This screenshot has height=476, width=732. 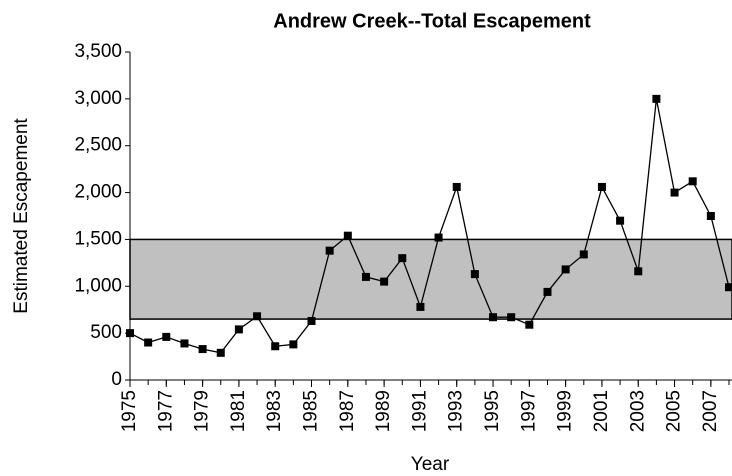 I want to click on x-tick-label: 1981, so click(x=238, y=411).